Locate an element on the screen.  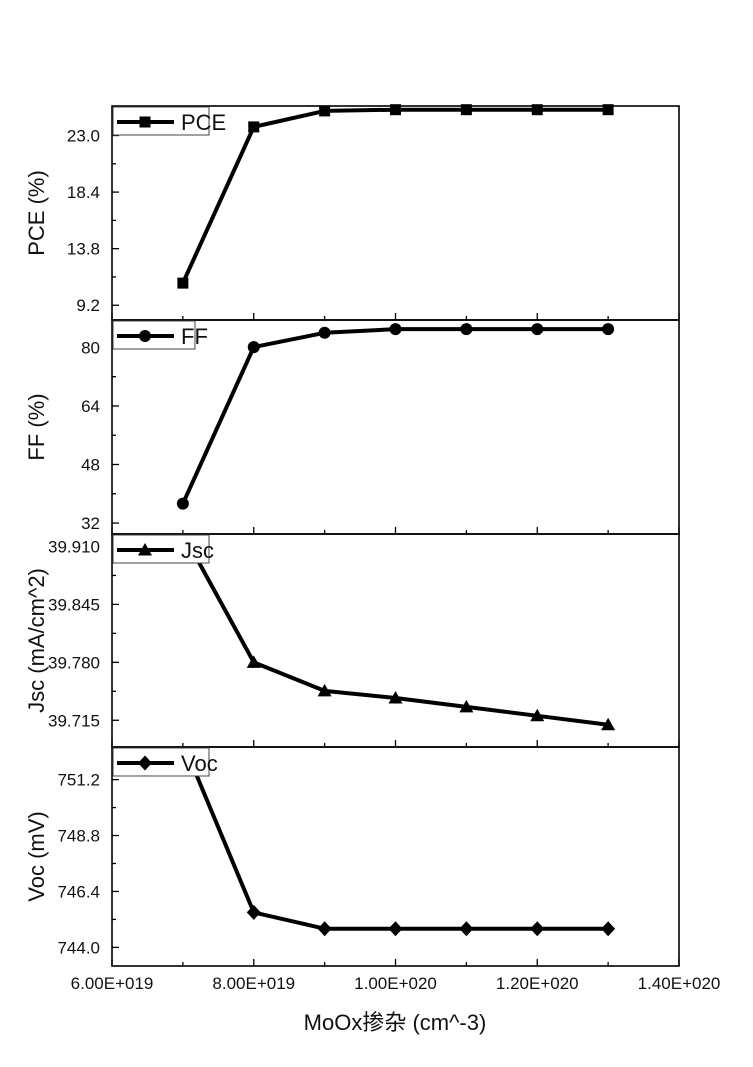
y-tick-label: 39.780 is located at coordinates (74, 662).